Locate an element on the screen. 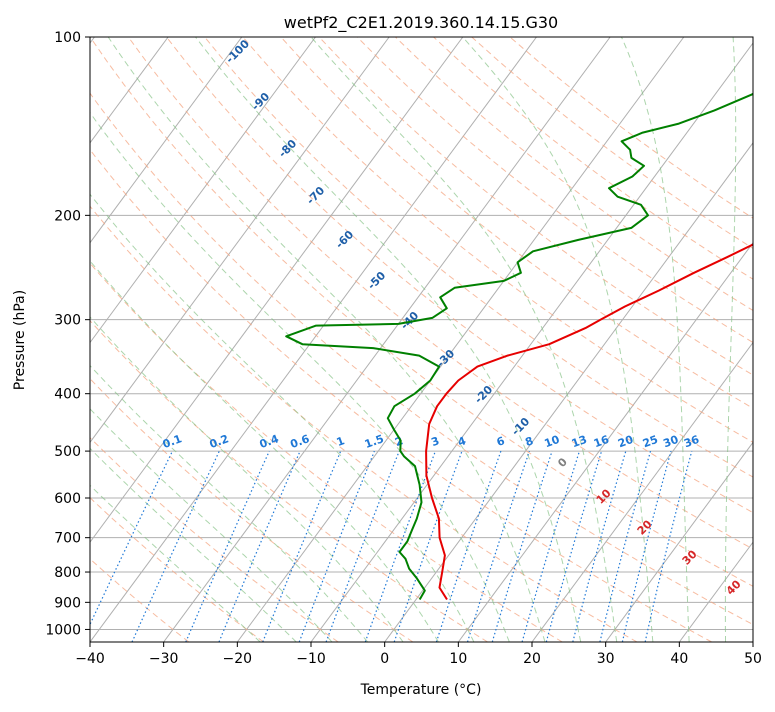  mixing-ratio-label: 20 is located at coordinates (625, 442).